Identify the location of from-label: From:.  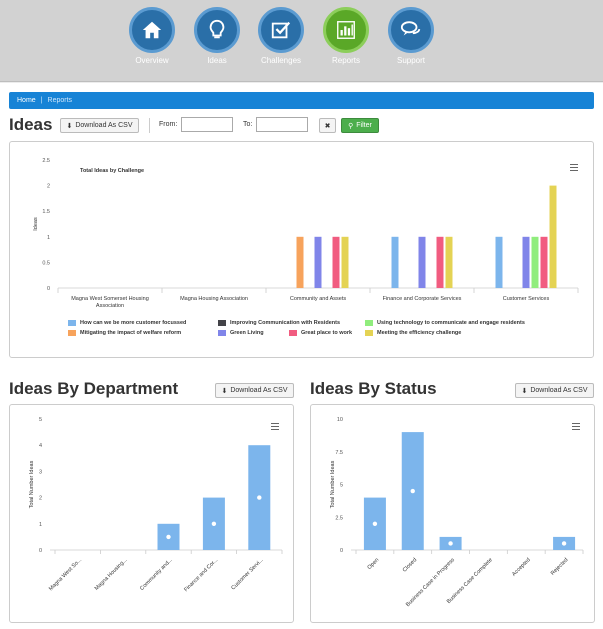
(168, 124).